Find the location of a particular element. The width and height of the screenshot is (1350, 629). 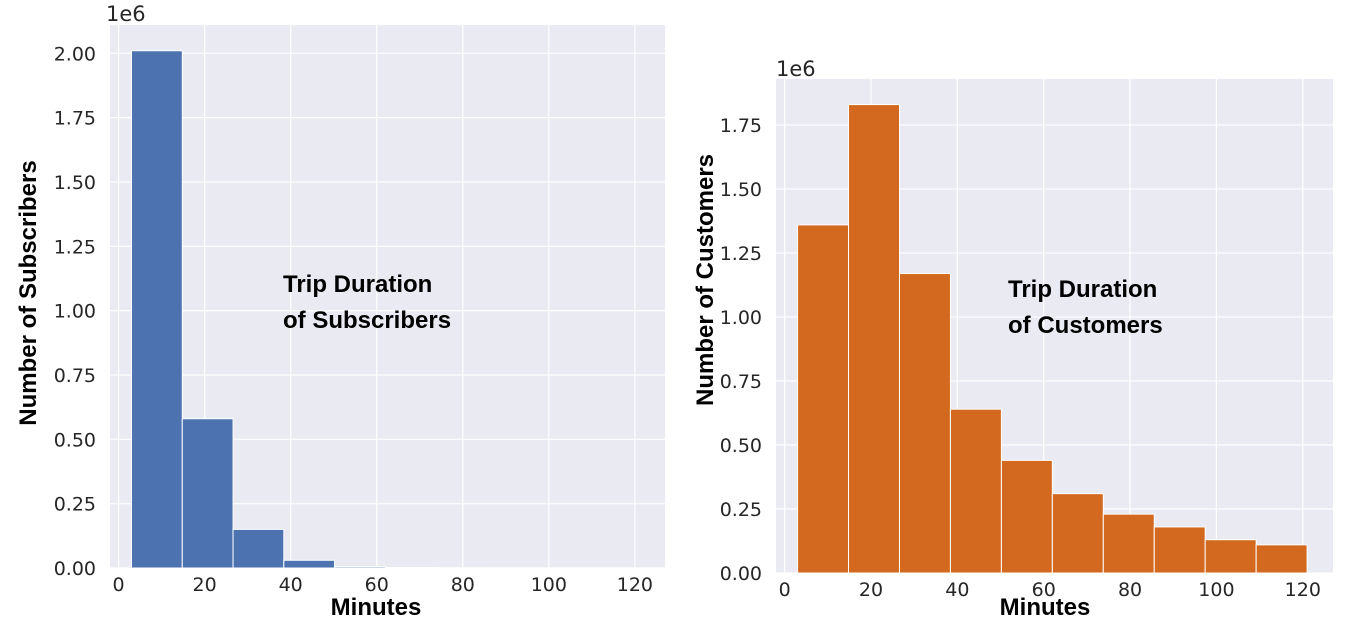

y-axis-label: Number of Customers is located at coordinates (705, 280).